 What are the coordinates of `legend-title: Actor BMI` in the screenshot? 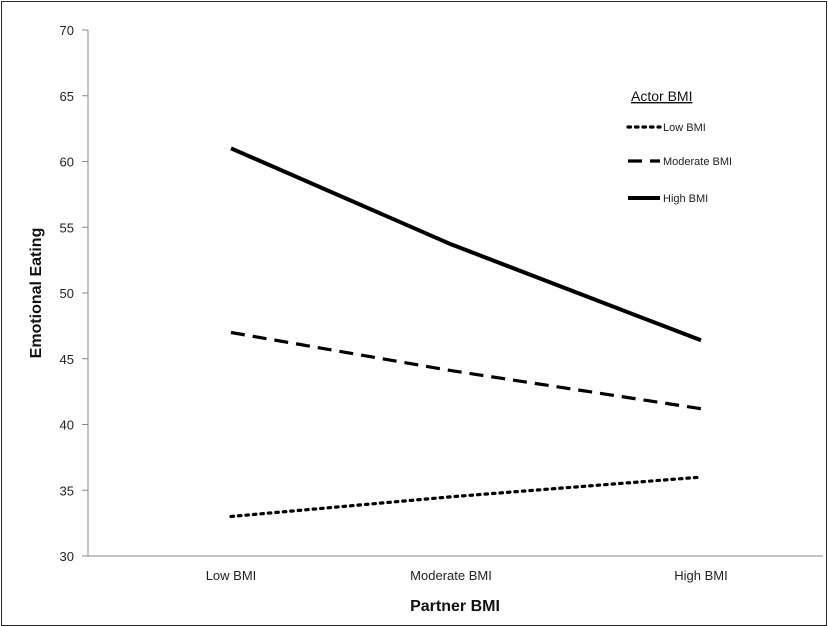 It's located at (661, 96).